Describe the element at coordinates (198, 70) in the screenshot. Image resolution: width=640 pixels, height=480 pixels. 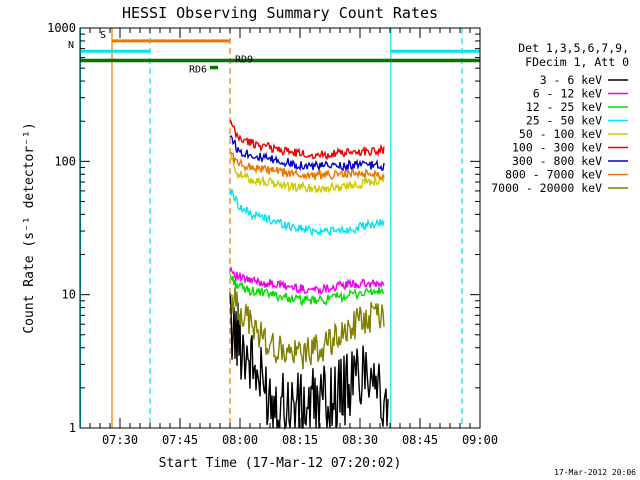
I see `flag-label-rd6: RD6` at that location.